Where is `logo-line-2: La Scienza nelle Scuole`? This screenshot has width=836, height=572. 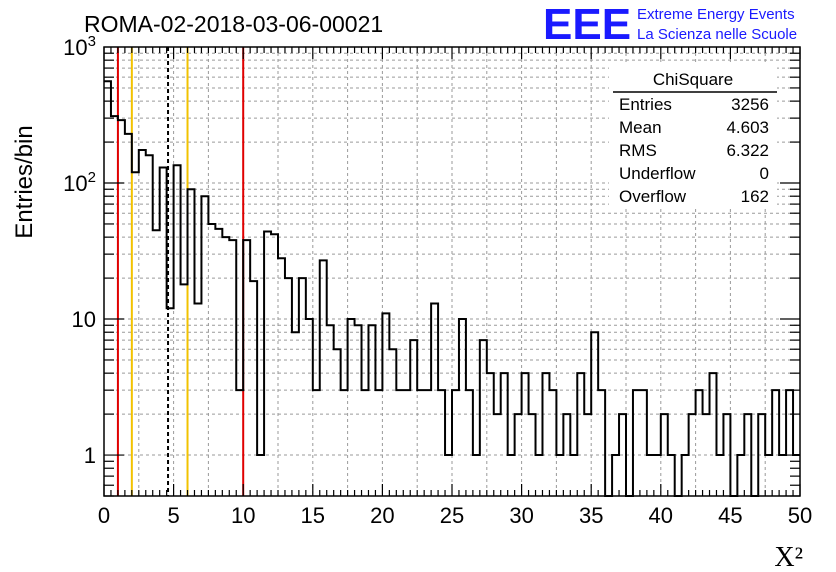
logo-line-2: La Scienza nelle Scuole is located at coordinates (717, 34).